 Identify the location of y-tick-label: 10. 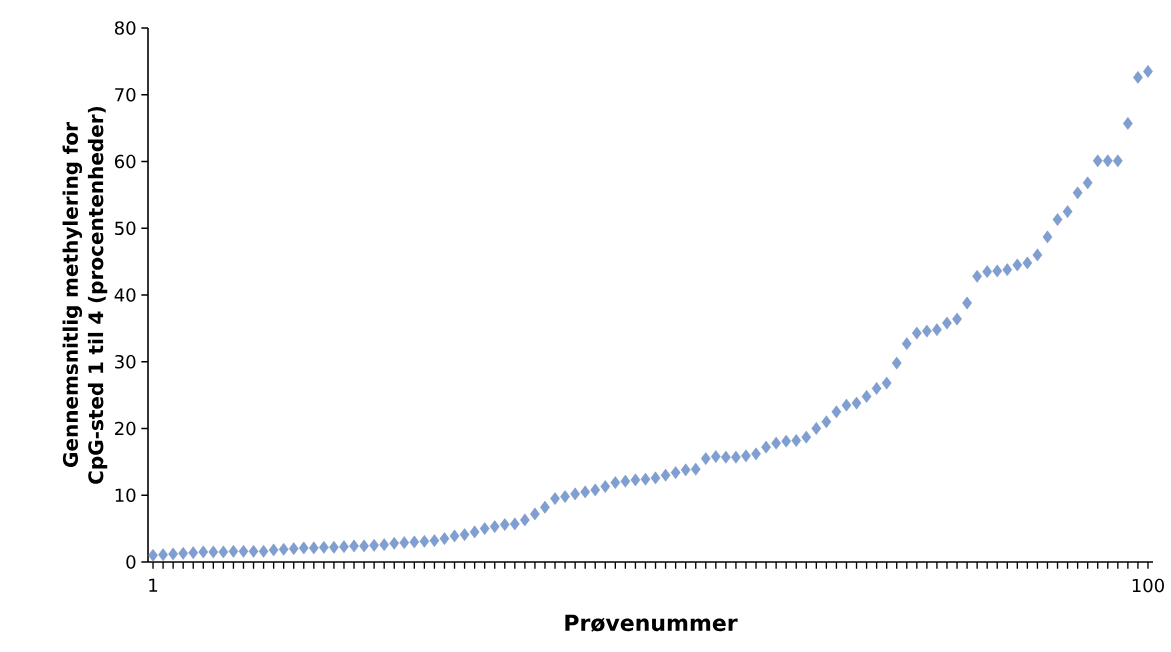
(125, 495).